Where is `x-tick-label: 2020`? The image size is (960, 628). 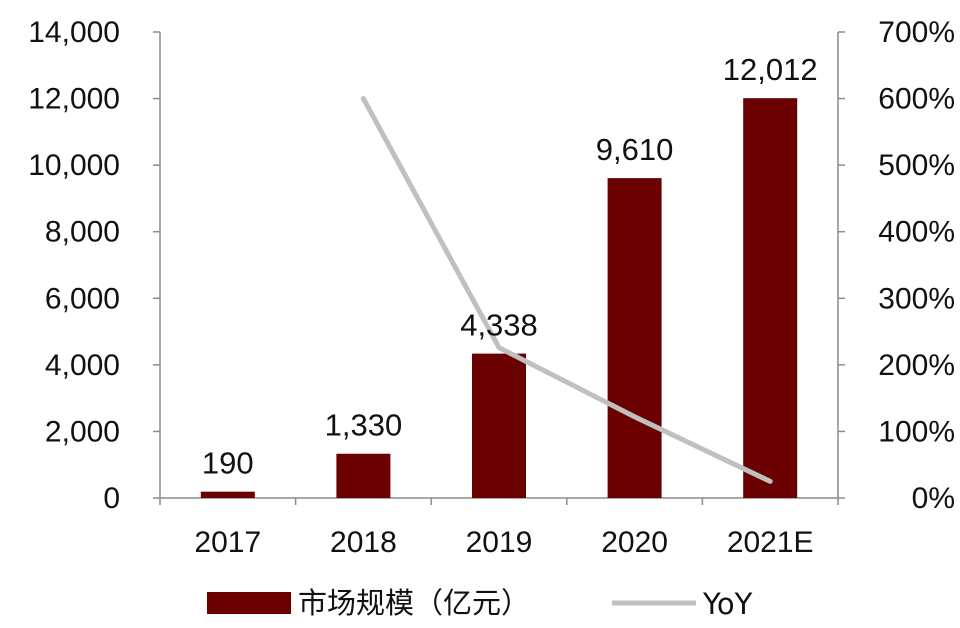 x-tick-label: 2020 is located at coordinates (634, 542).